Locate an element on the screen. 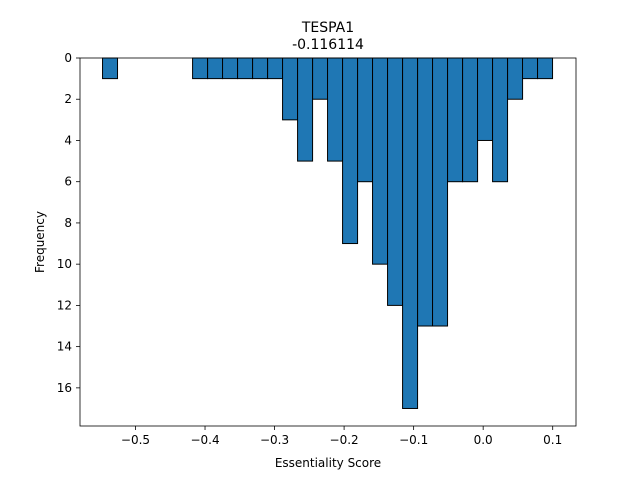  y-tick-label: 8 is located at coordinates (68, 223).